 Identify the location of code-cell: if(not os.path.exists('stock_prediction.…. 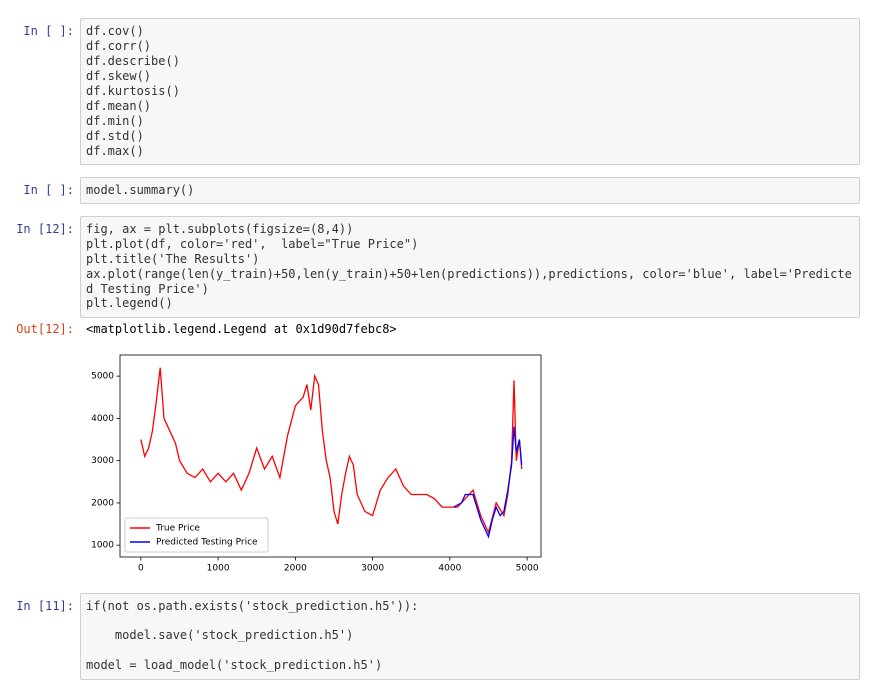
(470, 636).